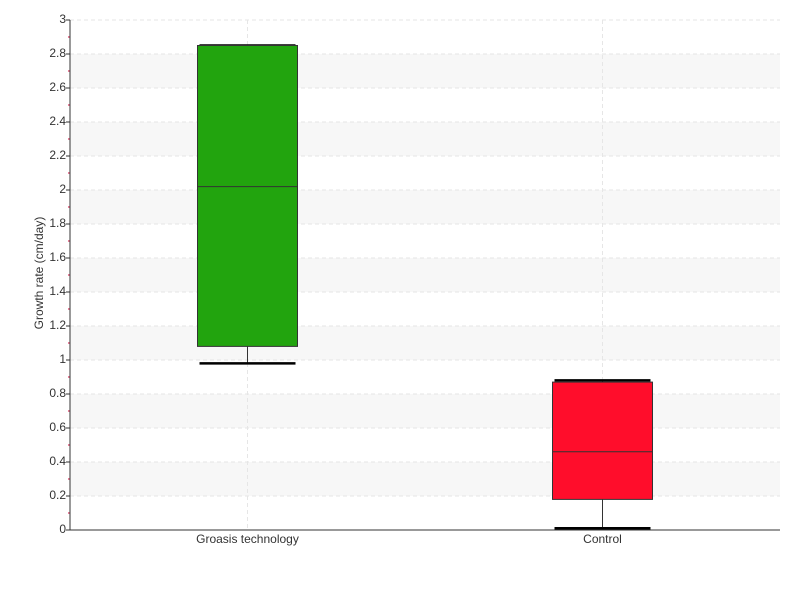 The image size is (800, 600). Describe the element at coordinates (57, 291) in the screenshot. I see `y-tick-label: 1.4` at that location.